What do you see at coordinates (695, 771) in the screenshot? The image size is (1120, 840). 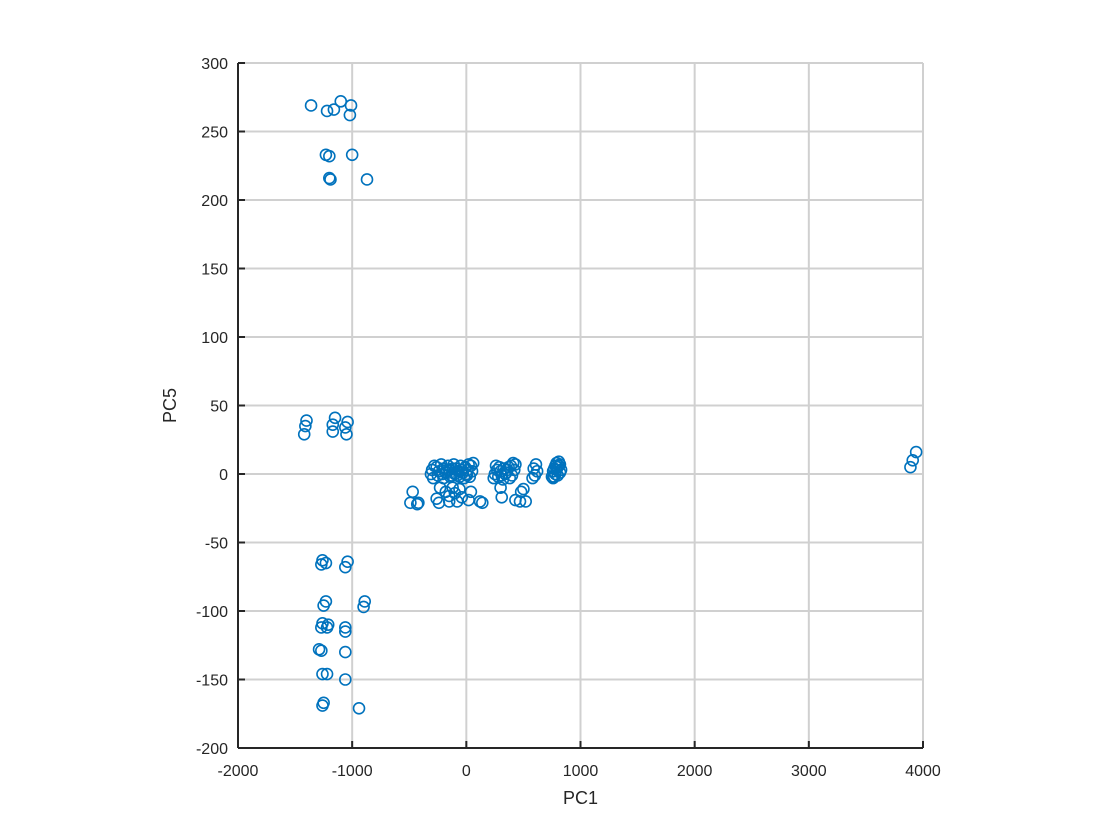 I see `x-tick-label: 2000` at bounding box center [695, 771].